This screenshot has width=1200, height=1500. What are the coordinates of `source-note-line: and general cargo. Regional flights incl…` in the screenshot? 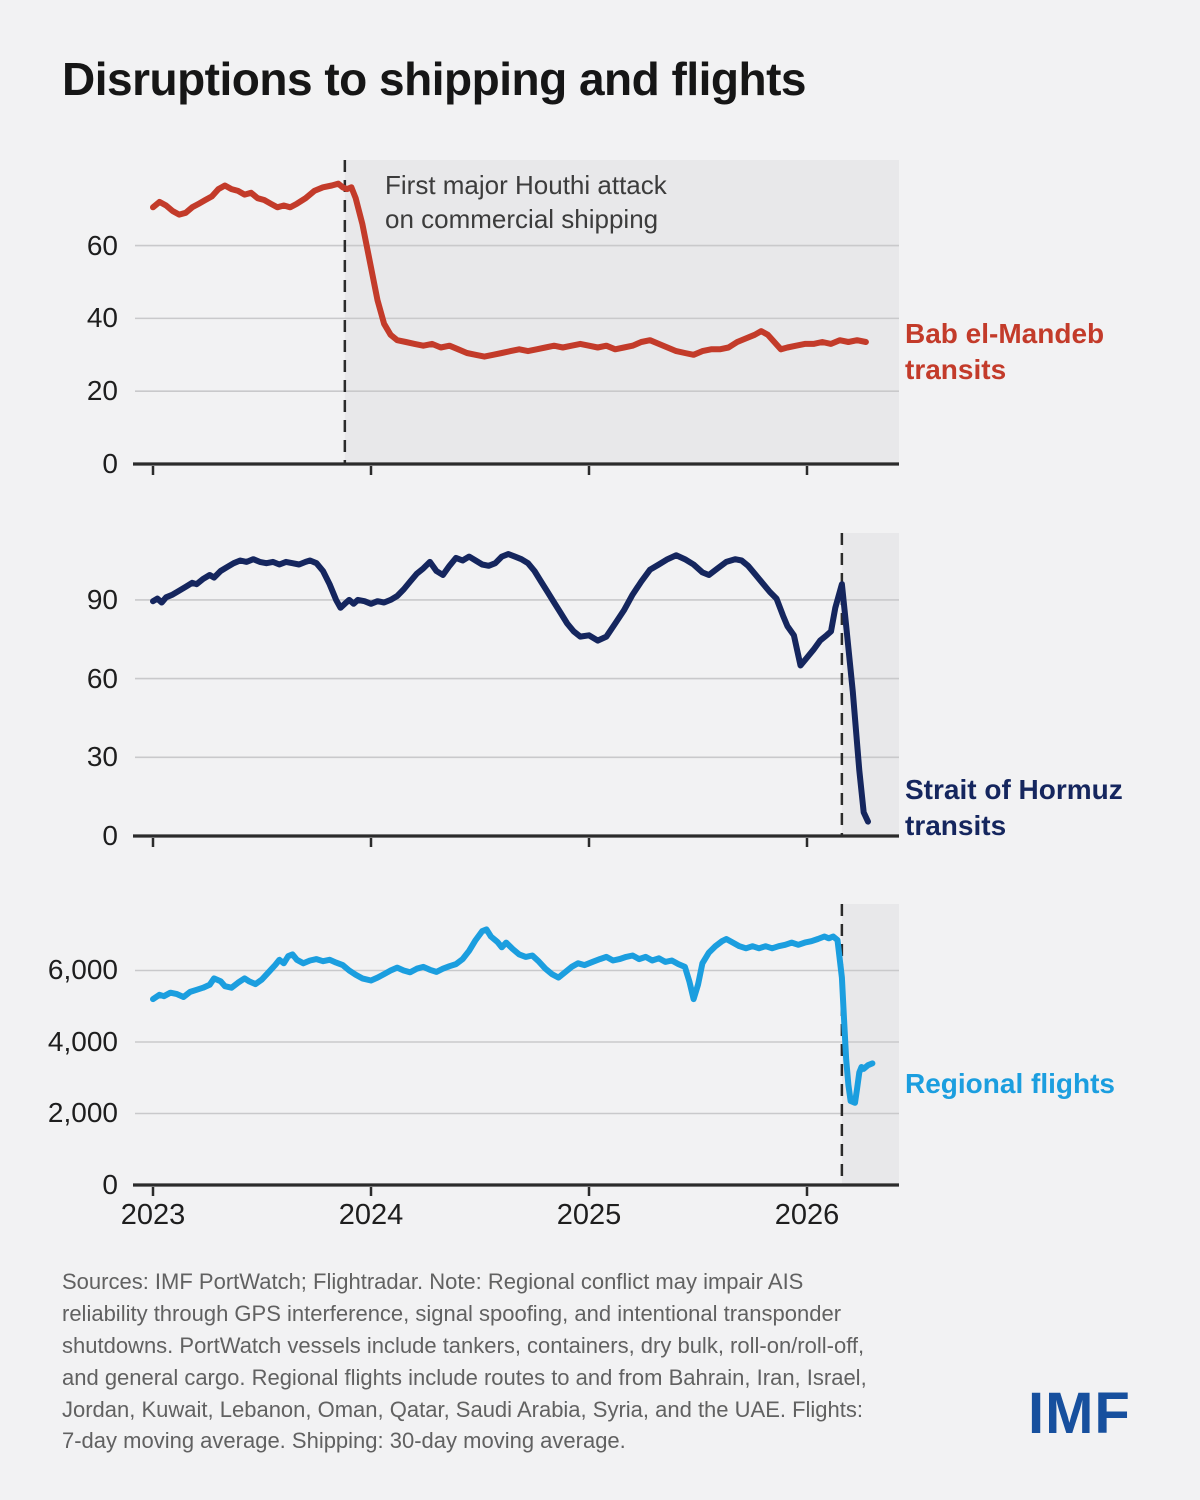 It's located at (464, 1377).